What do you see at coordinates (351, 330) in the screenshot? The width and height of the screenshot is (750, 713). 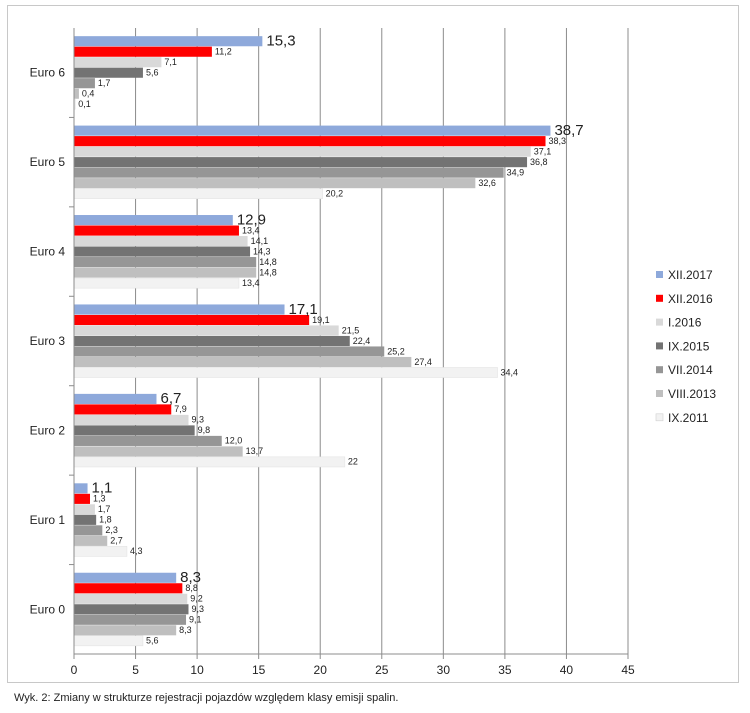 I see `data-label: 21,5` at bounding box center [351, 330].